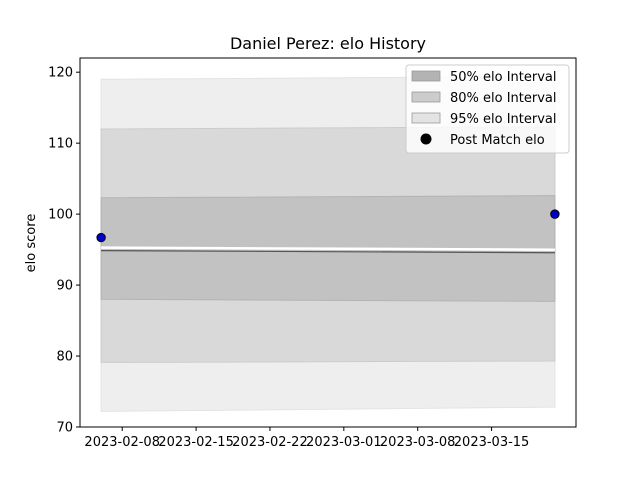 The image size is (640, 480). Describe the element at coordinates (60, 73) in the screenshot. I see `y-tick-label: 120` at that location.